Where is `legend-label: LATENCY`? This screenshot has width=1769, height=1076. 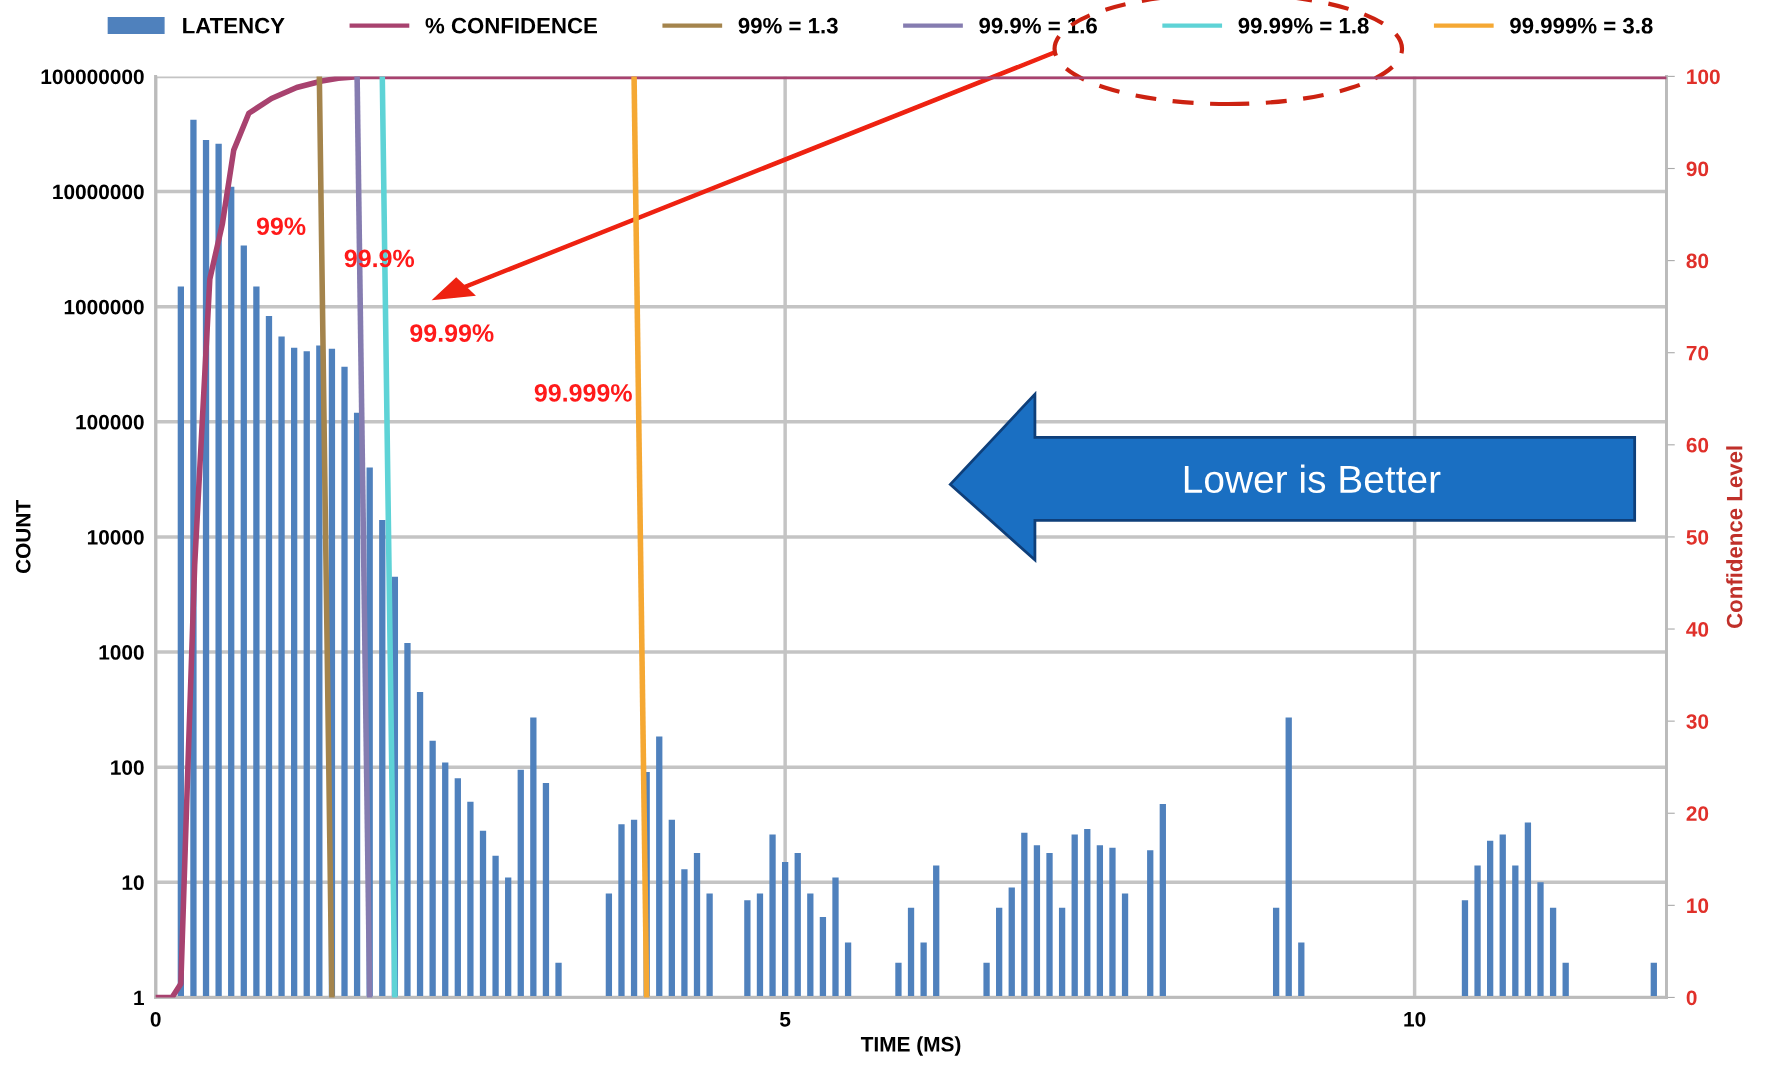
legend-label: LATENCY is located at coordinates (234, 25).